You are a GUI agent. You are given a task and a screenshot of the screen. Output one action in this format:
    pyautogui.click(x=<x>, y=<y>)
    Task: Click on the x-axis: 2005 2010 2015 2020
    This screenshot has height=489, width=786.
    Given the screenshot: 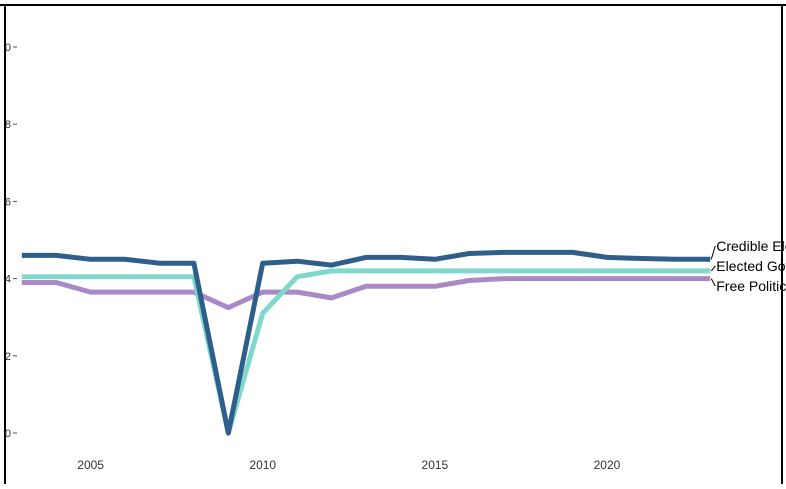 What is the action you would take?
    pyautogui.click(x=348, y=465)
    